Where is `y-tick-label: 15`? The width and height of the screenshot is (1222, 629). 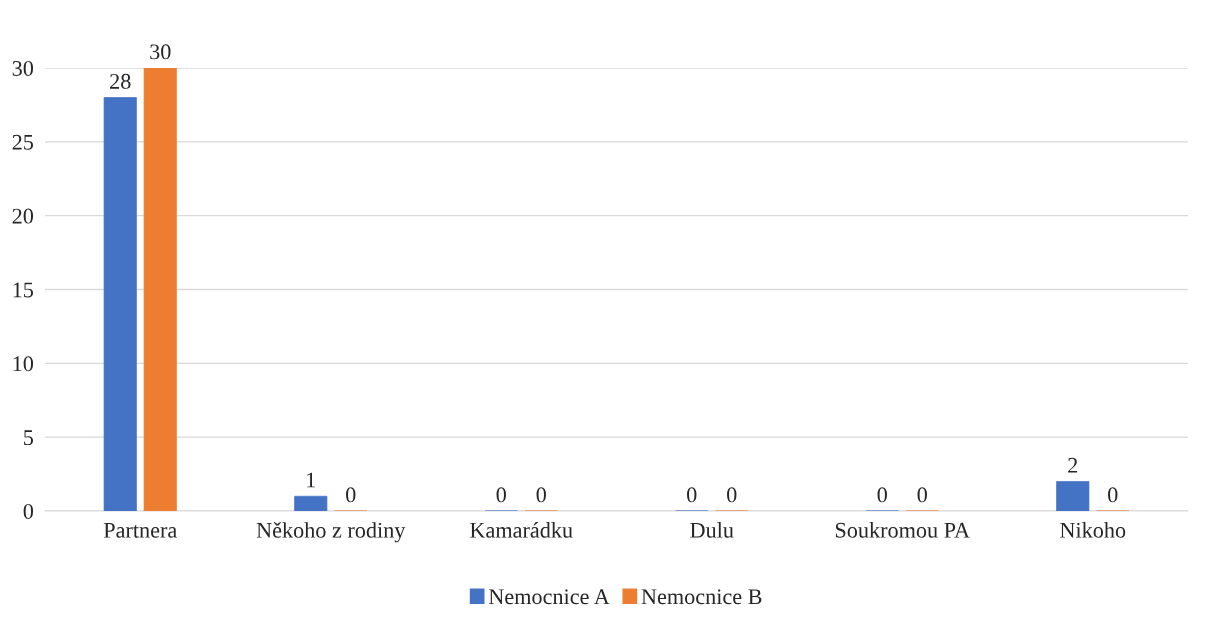
y-tick-label: 15 is located at coordinates (23, 290).